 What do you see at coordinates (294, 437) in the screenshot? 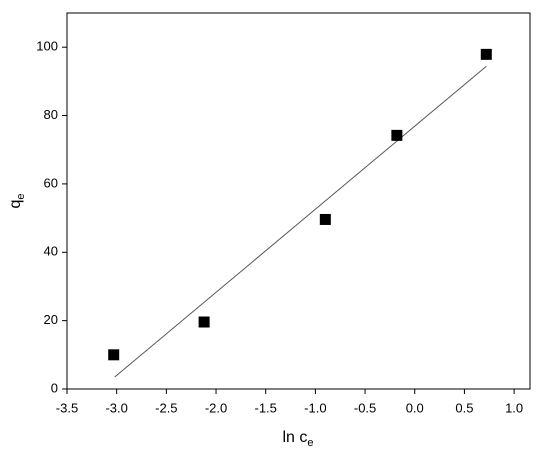
I see `x-axis-title-text: ln c` at bounding box center [294, 437].